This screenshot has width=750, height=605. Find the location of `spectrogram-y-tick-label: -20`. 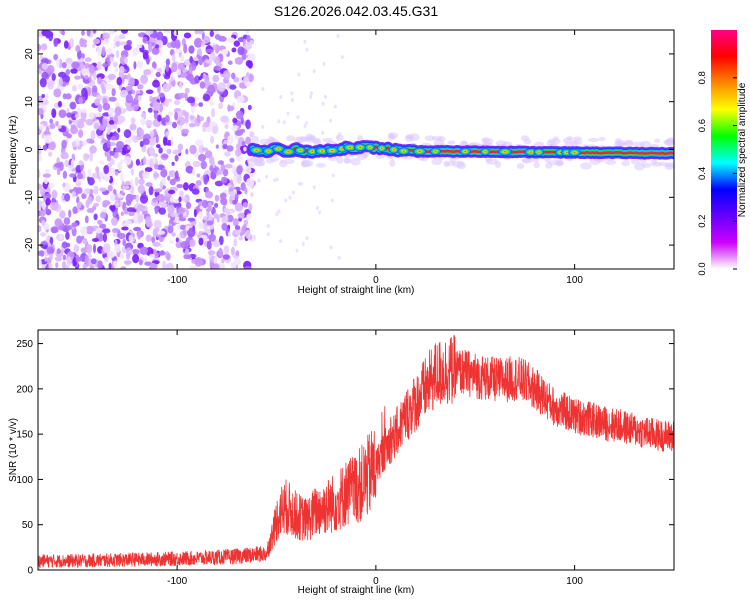

spectrogram-y-tick-label: -20 is located at coordinates (29, 244).